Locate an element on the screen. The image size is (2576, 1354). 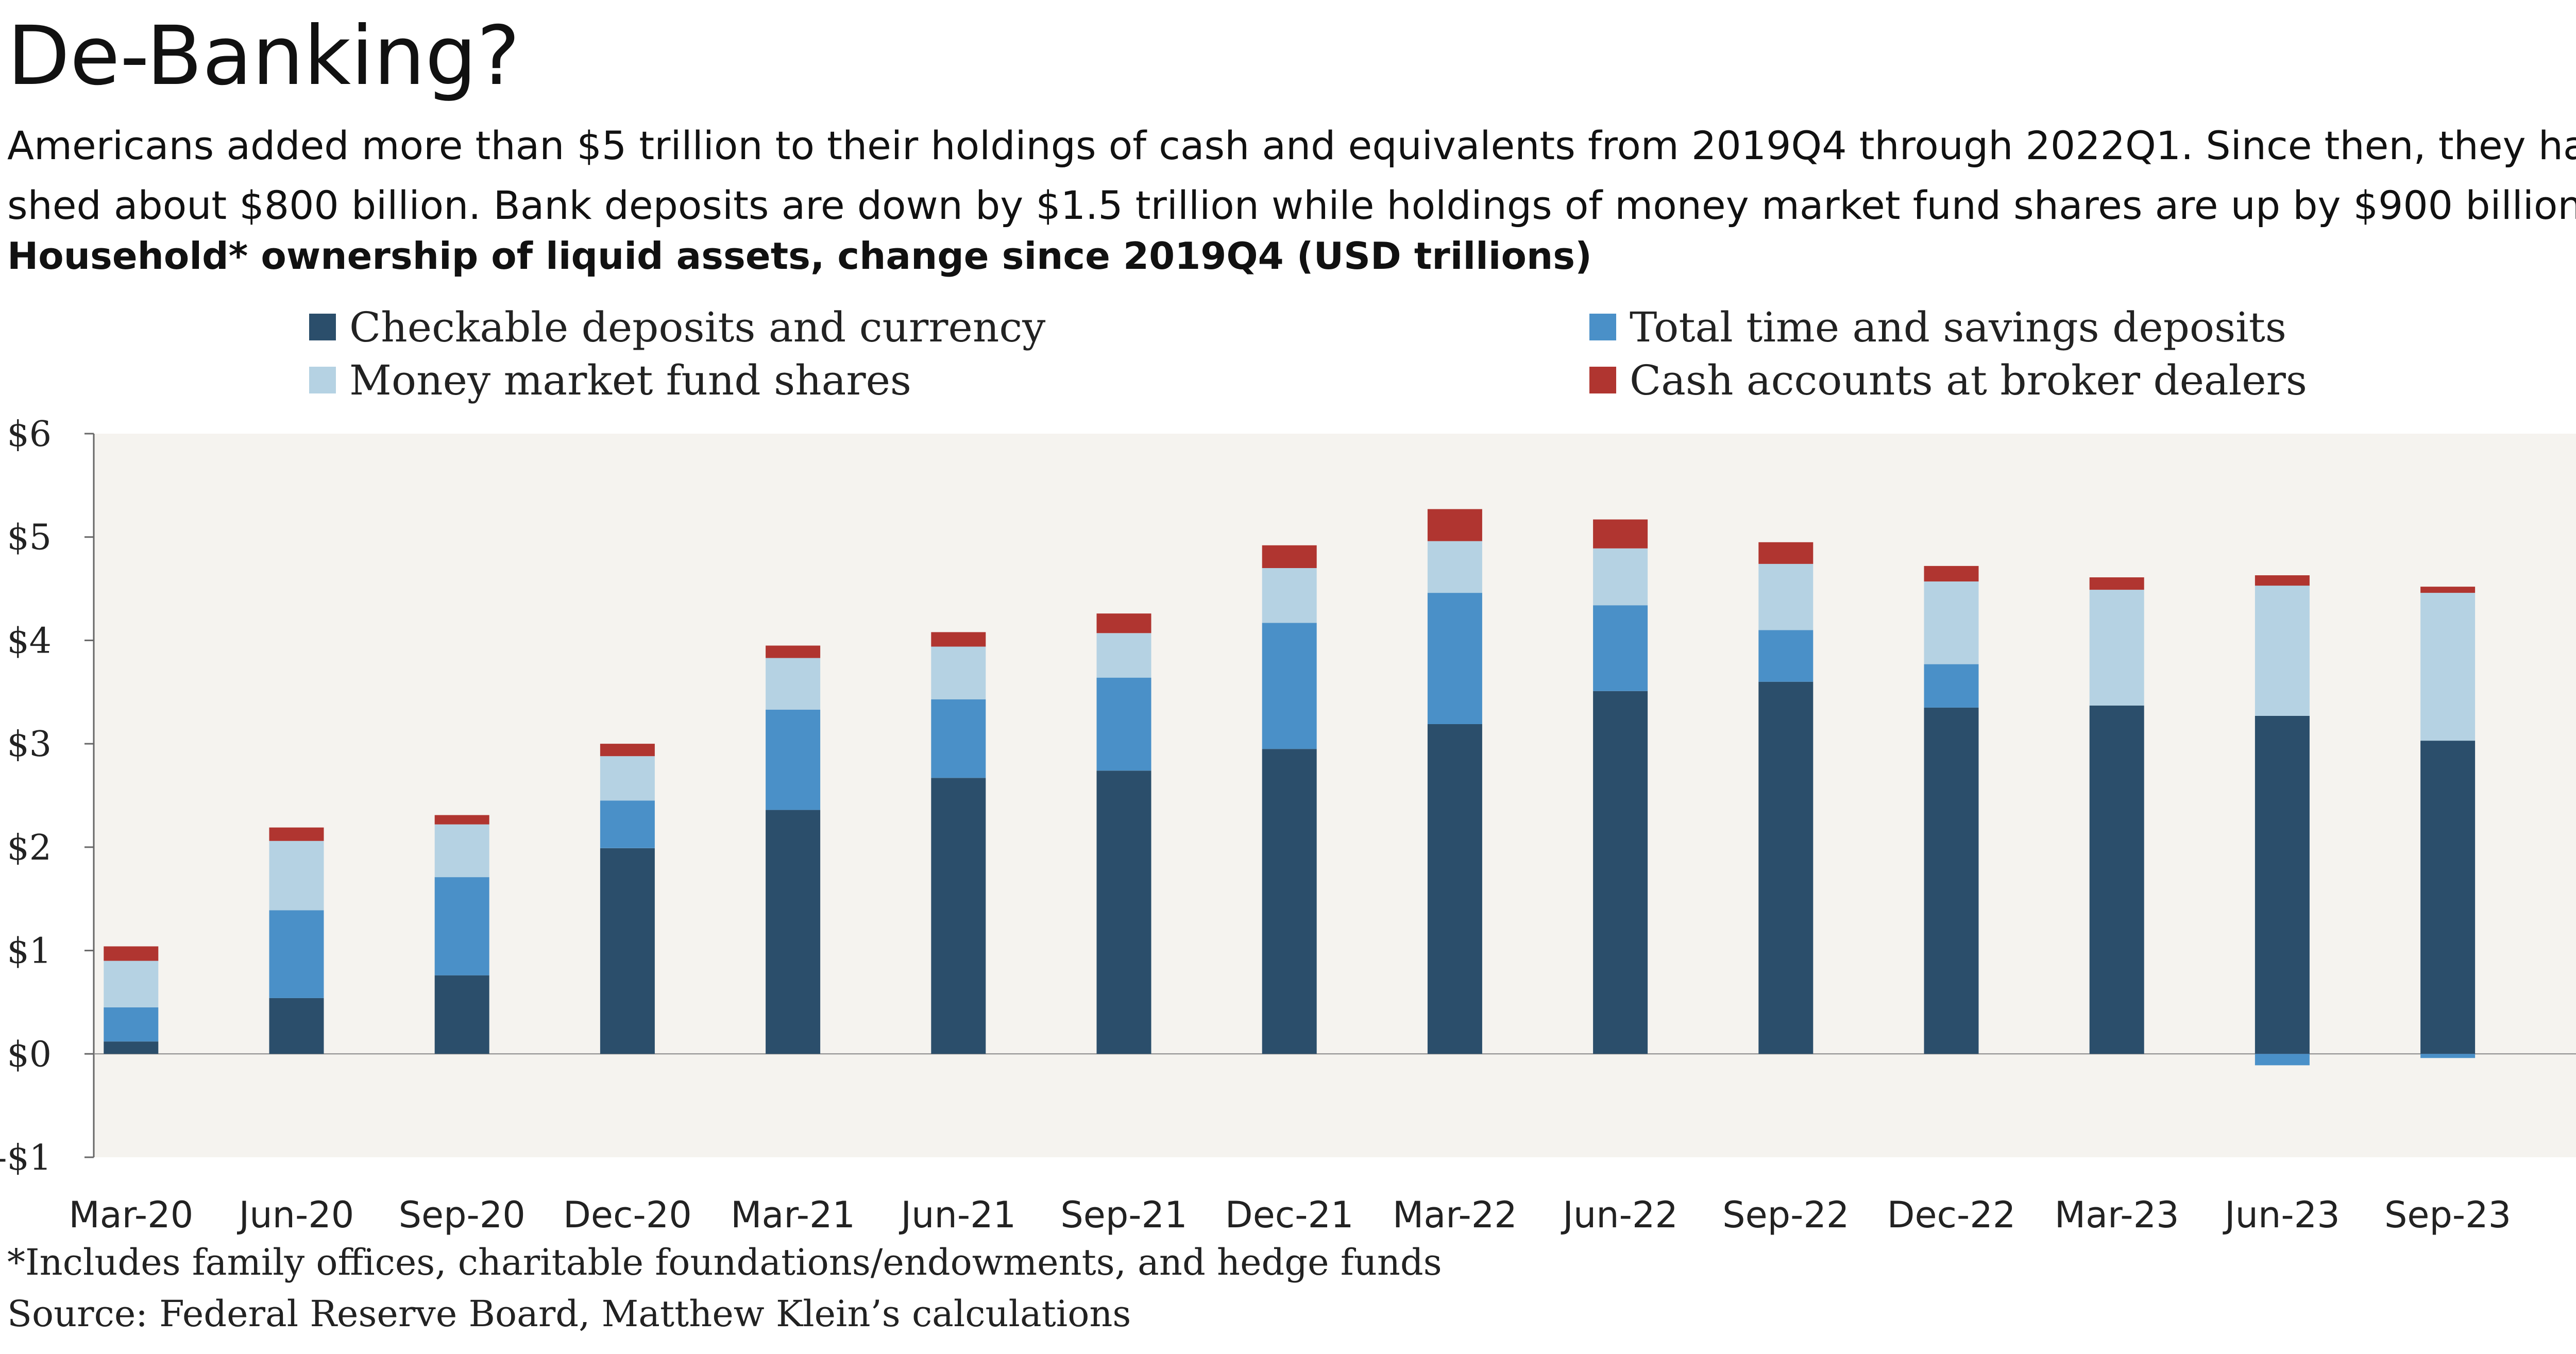
legend-item-checkable: Checkable deposits and currency is located at coordinates (677, 327).